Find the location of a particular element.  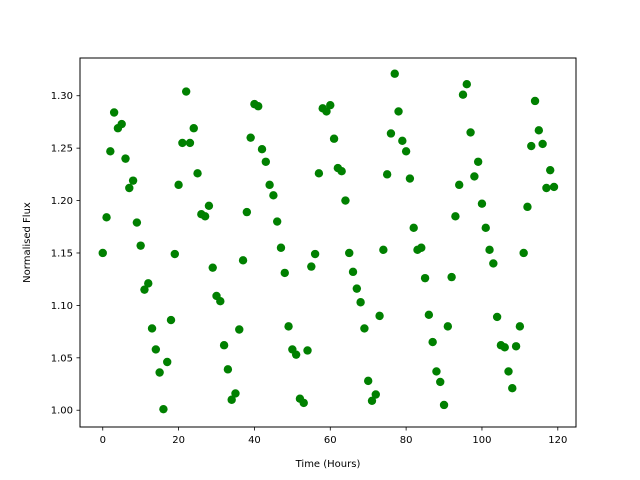

y-axis-ticks: 1.00 1.05 1.10 1.15 1.20 1.25 1.30 is located at coordinates (65, 254).